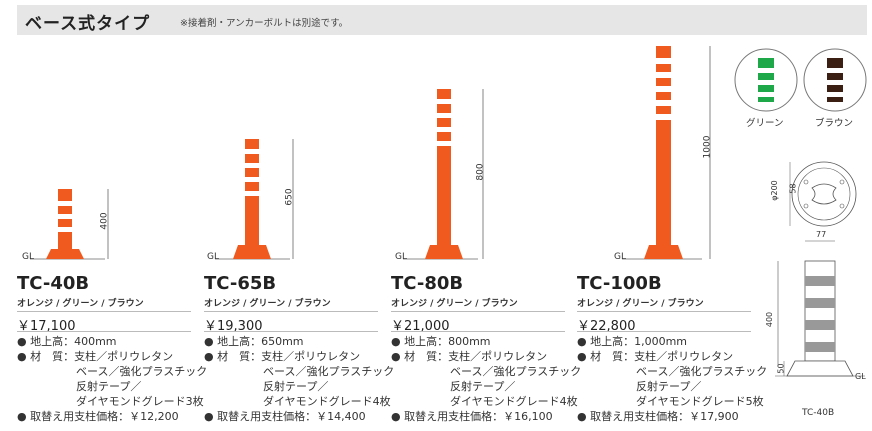 This screenshot has height=431, width=872. I want to click on spec-height: ● 地上高：650mm, so click(254, 341).